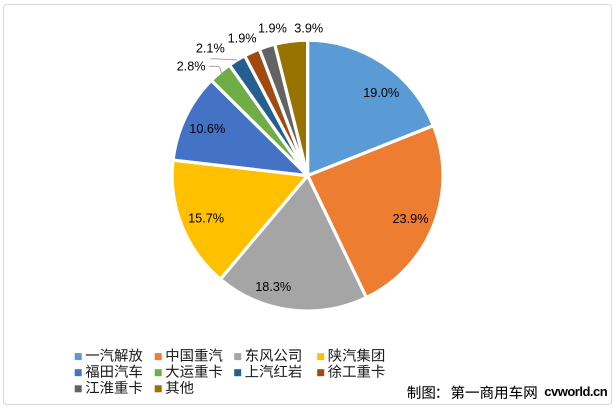  What do you see at coordinates (206, 219) in the screenshot?
I see `svg-text: 15.7%` at bounding box center [206, 219].